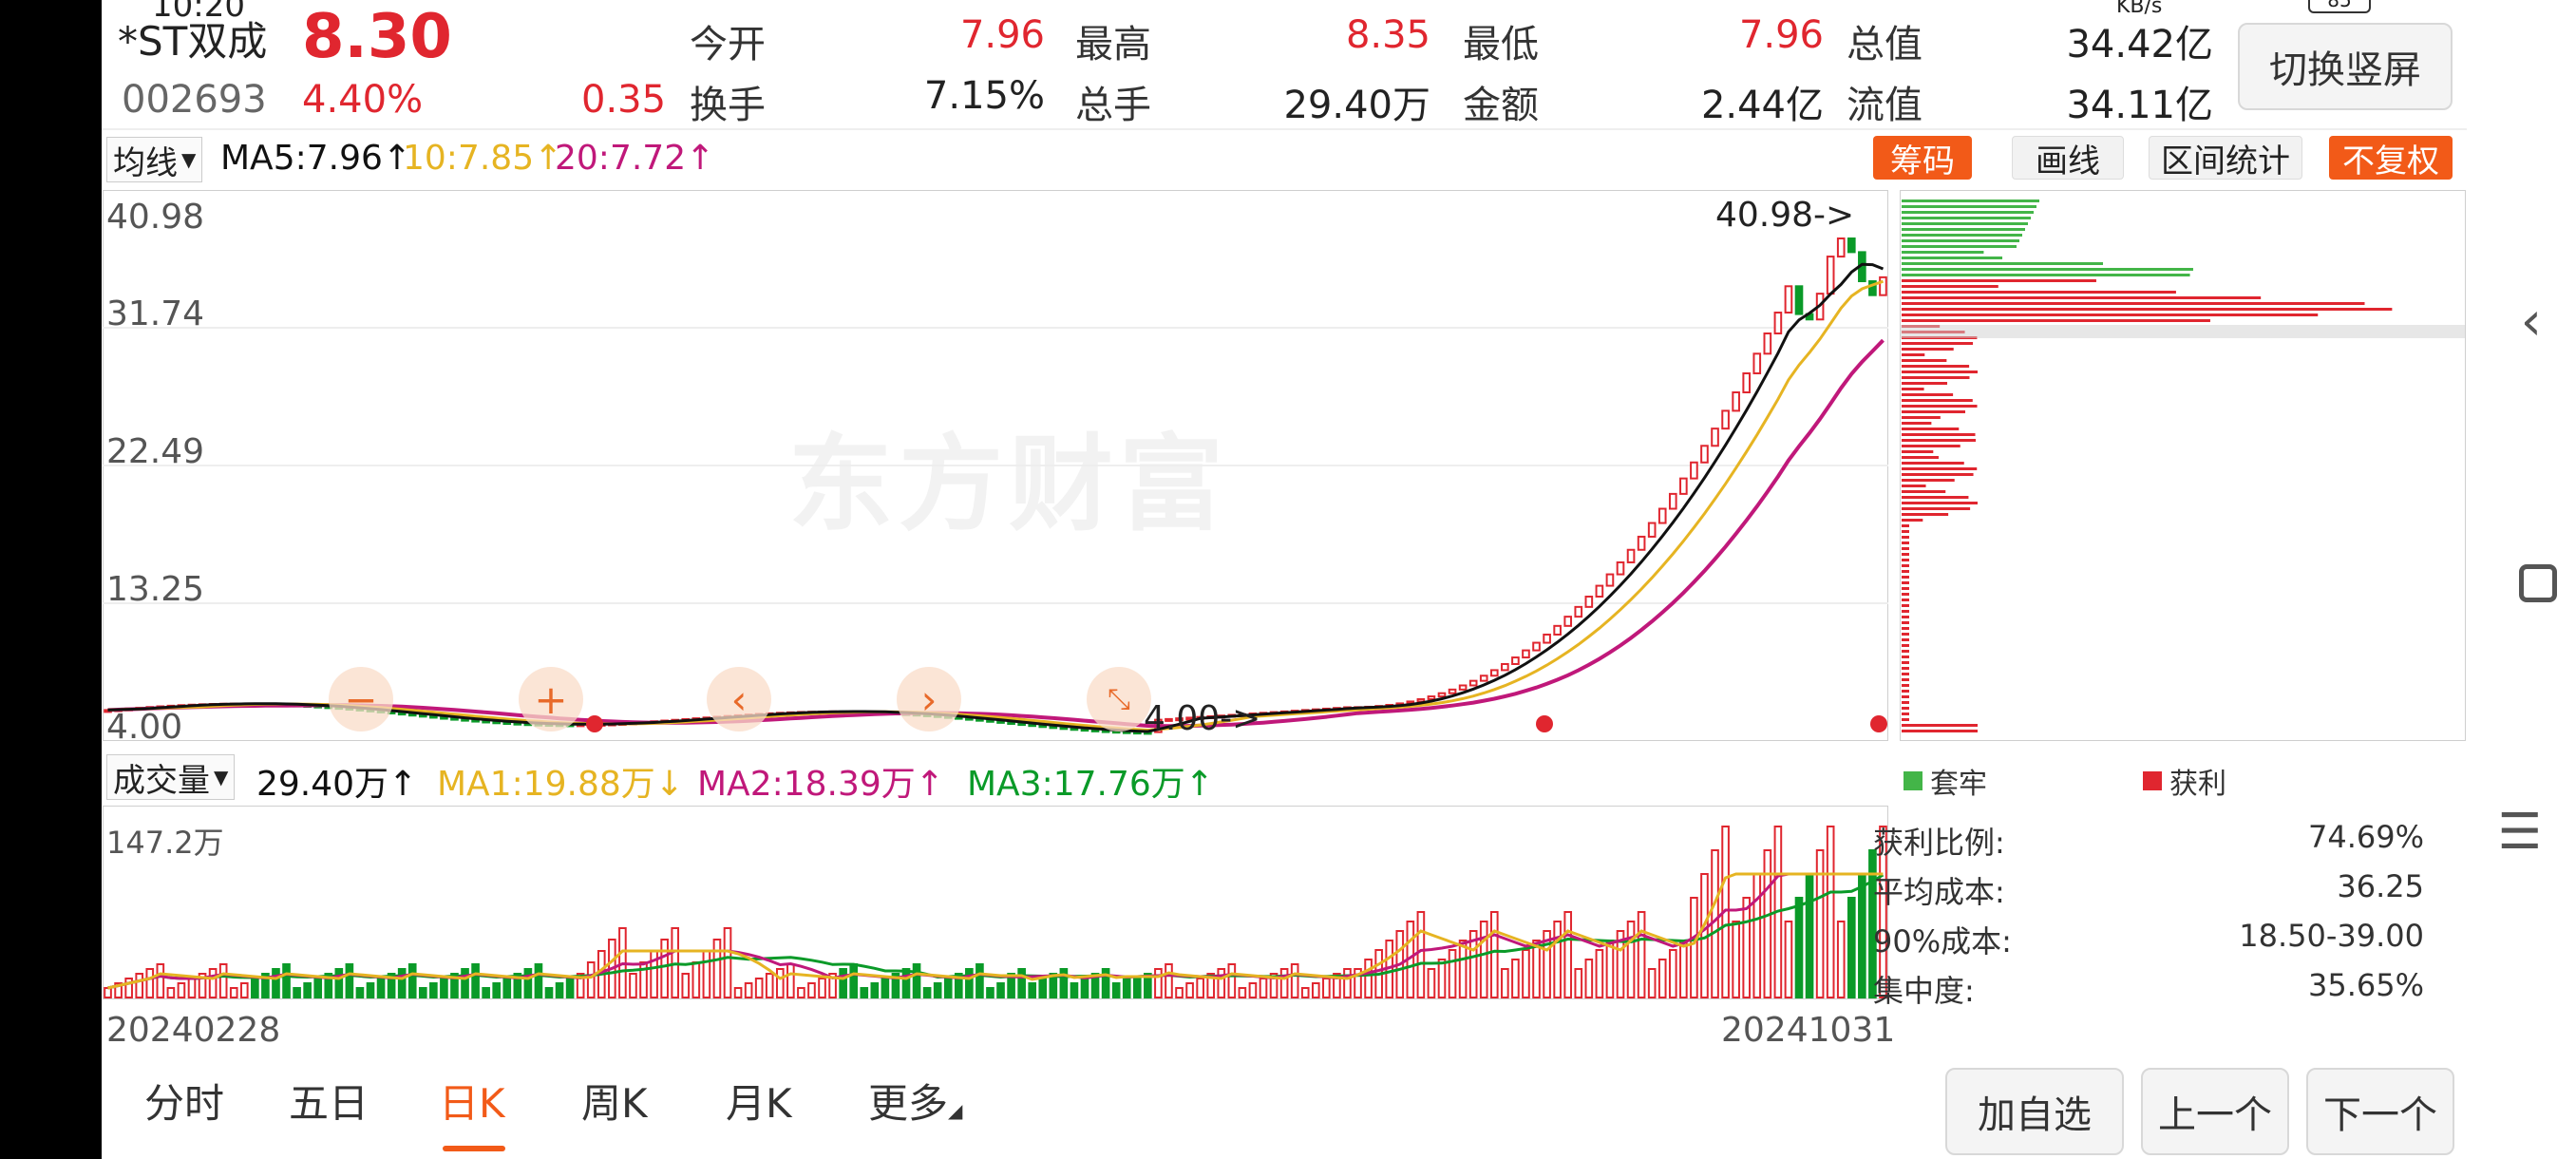 This screenshot has height=1159, width=2576. Describe the element at coordinates (551, 699) in the screenshot. I see `zoom-in-button: +` at that location.